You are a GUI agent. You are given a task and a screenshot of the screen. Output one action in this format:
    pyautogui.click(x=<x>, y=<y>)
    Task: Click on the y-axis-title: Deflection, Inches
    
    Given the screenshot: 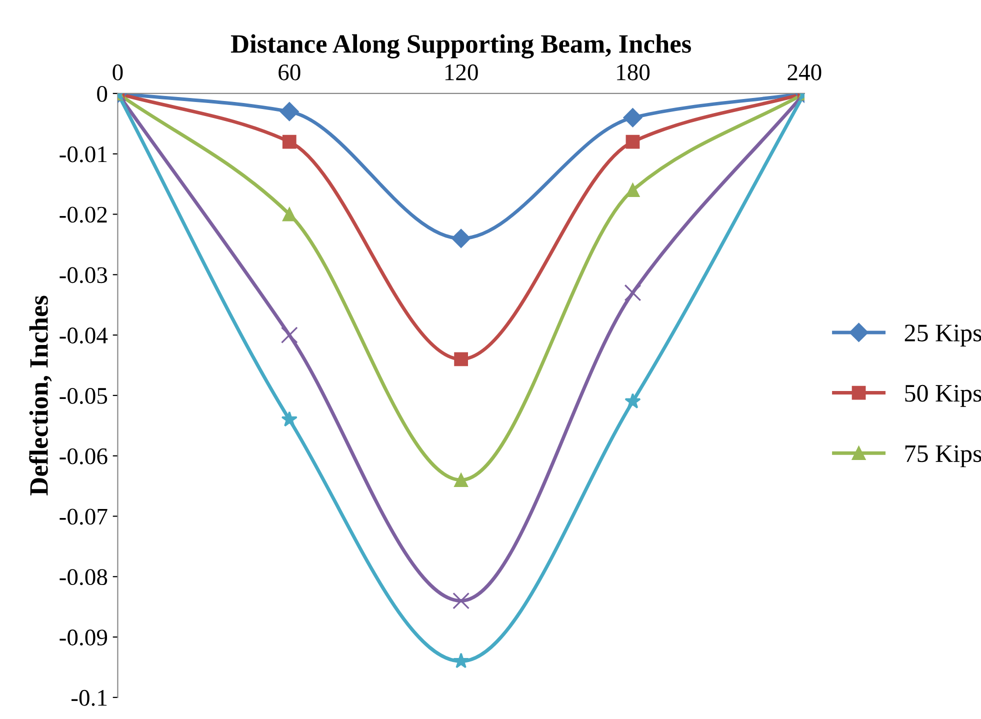 What is the action you would take?
    pyautogui.click(x=40, y=396)
    